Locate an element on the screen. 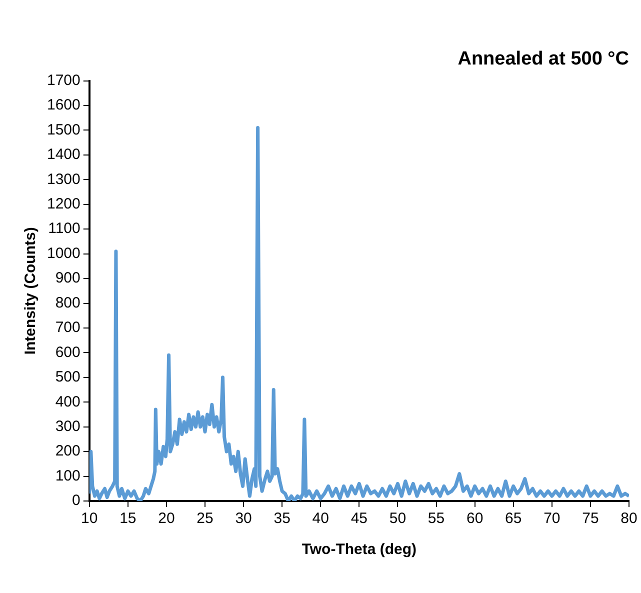 This screenshot has height=593, width=641. y-tick-label: 600 is located at coordinates (67, 352).